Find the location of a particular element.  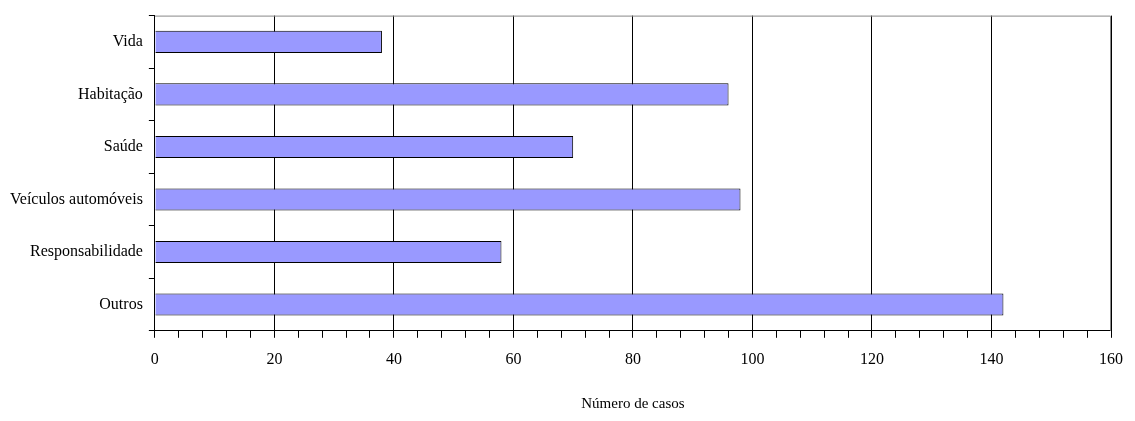

x-axis-title: Número de casos is located at coordinates (633, 402).